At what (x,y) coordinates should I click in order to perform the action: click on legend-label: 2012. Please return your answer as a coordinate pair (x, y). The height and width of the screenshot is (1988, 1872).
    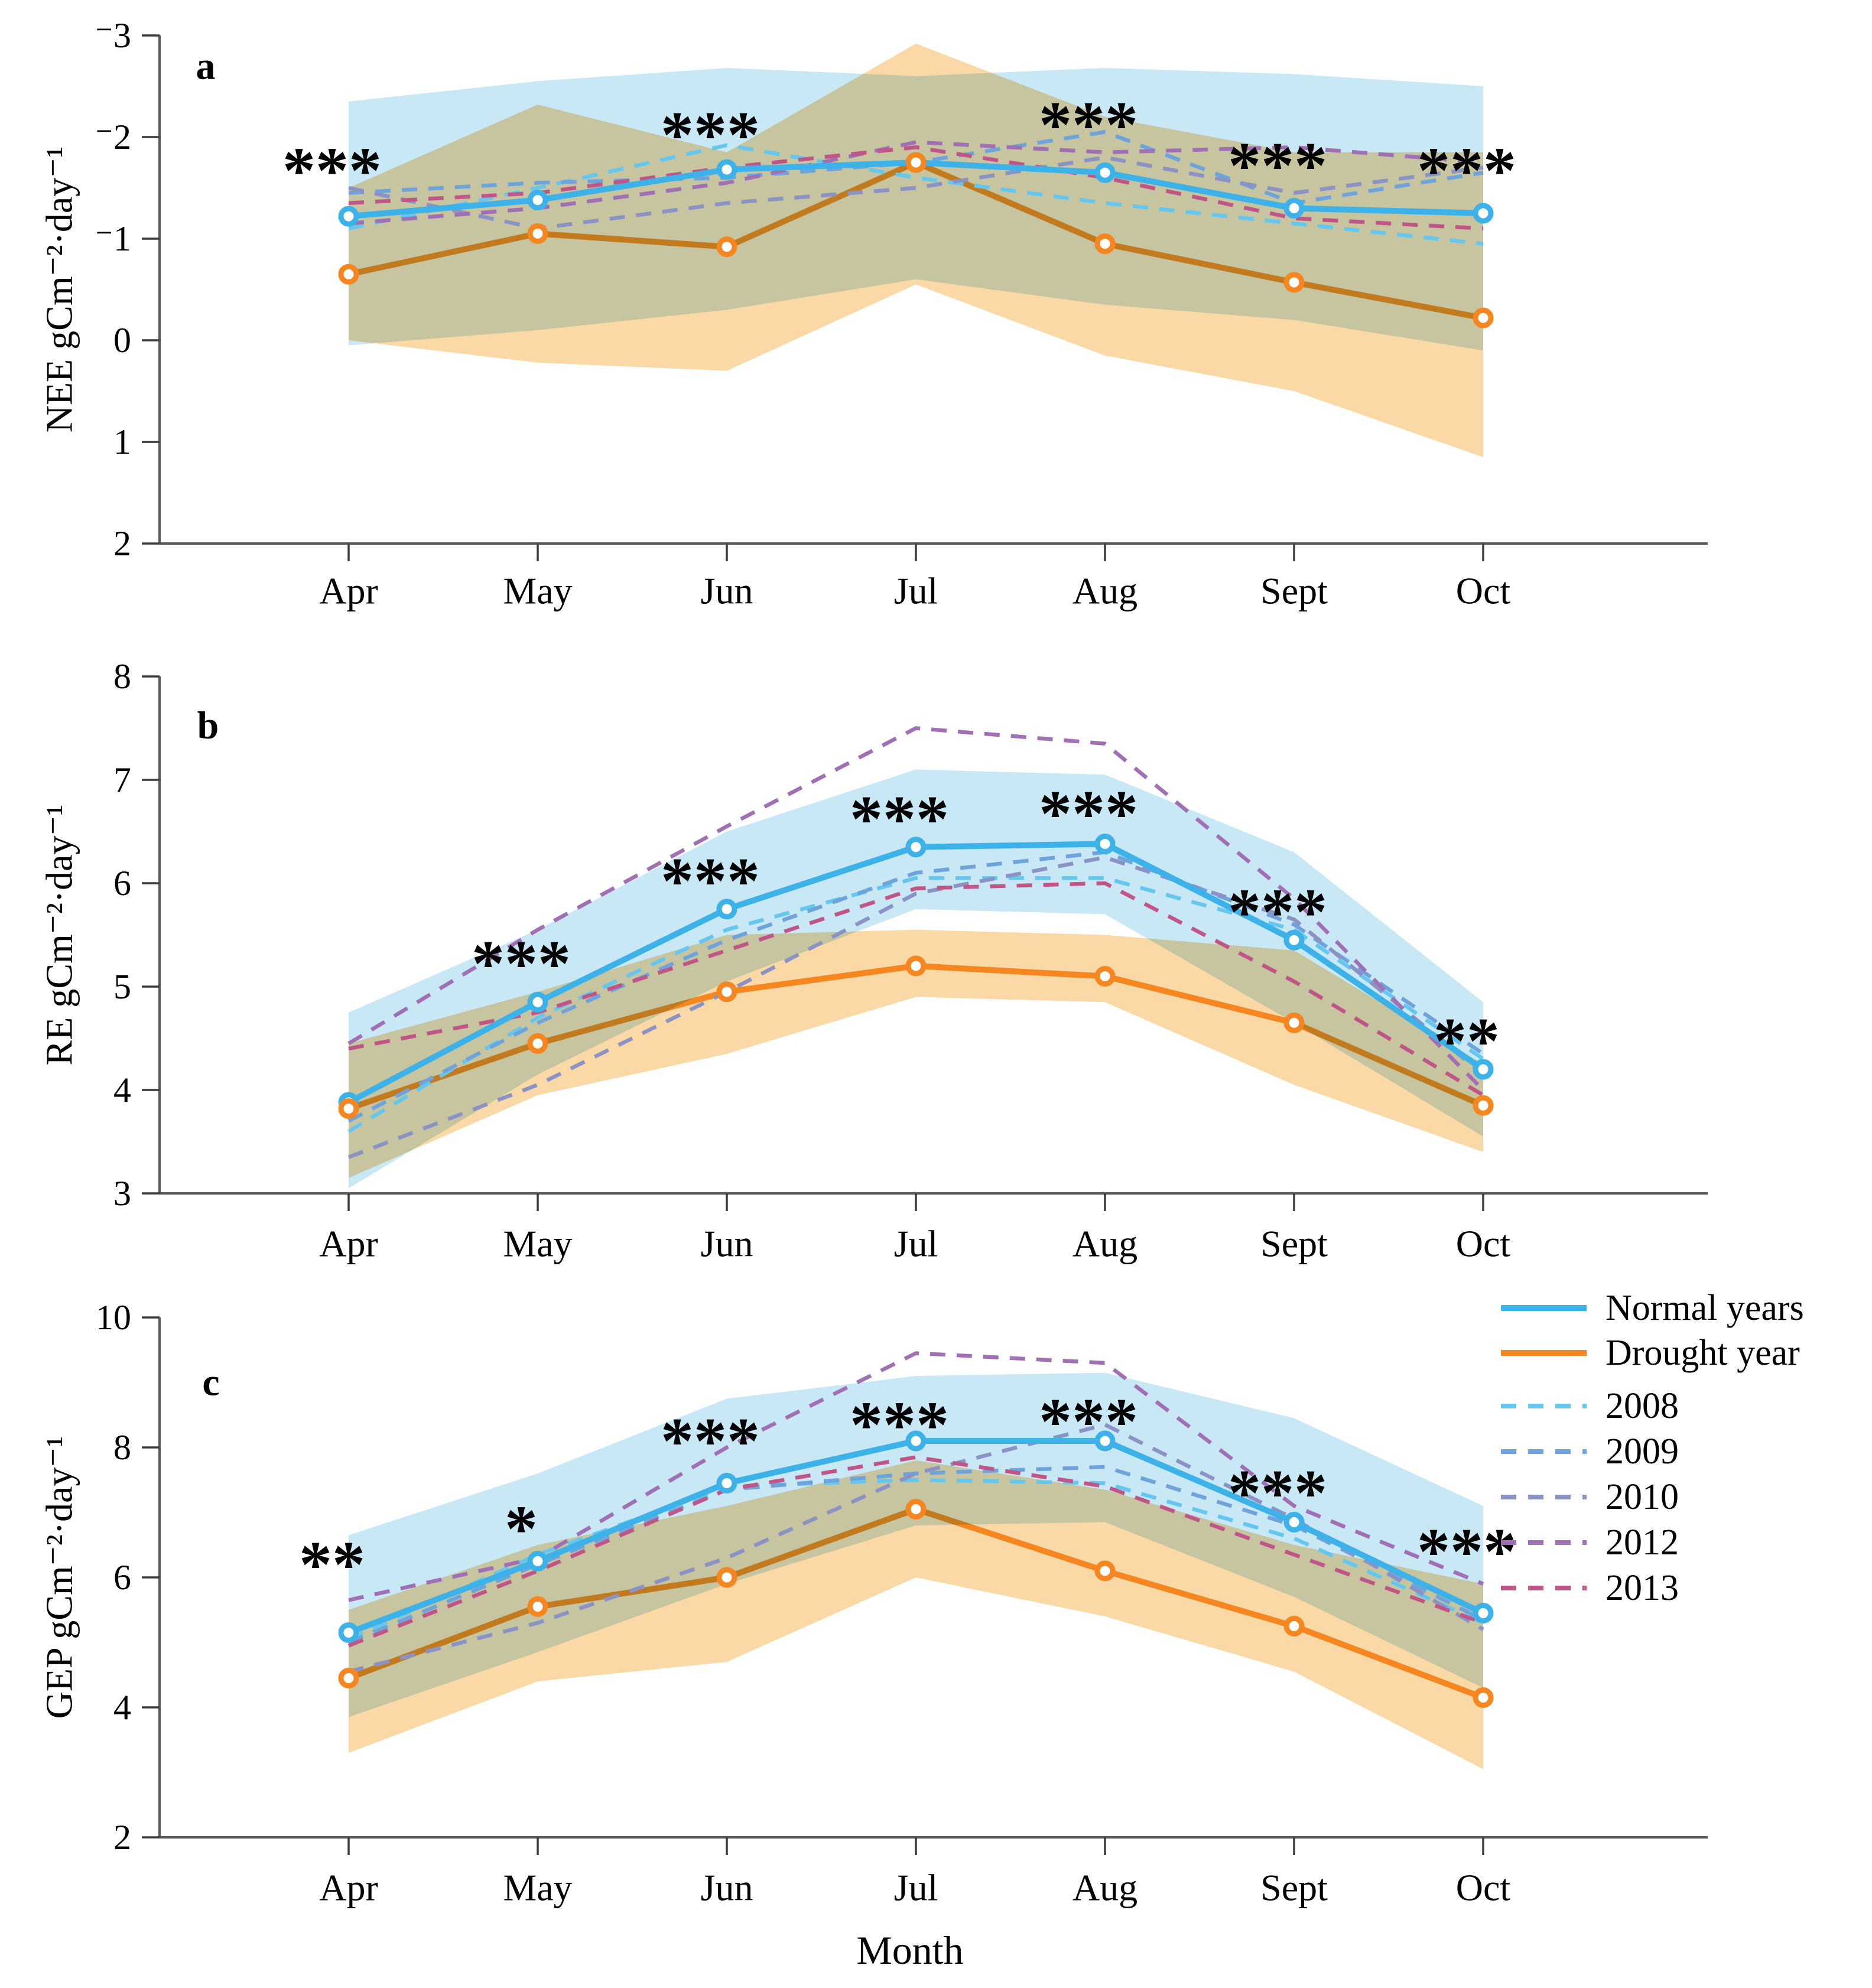
    Looking at the image, I should click on (1643, 1542).